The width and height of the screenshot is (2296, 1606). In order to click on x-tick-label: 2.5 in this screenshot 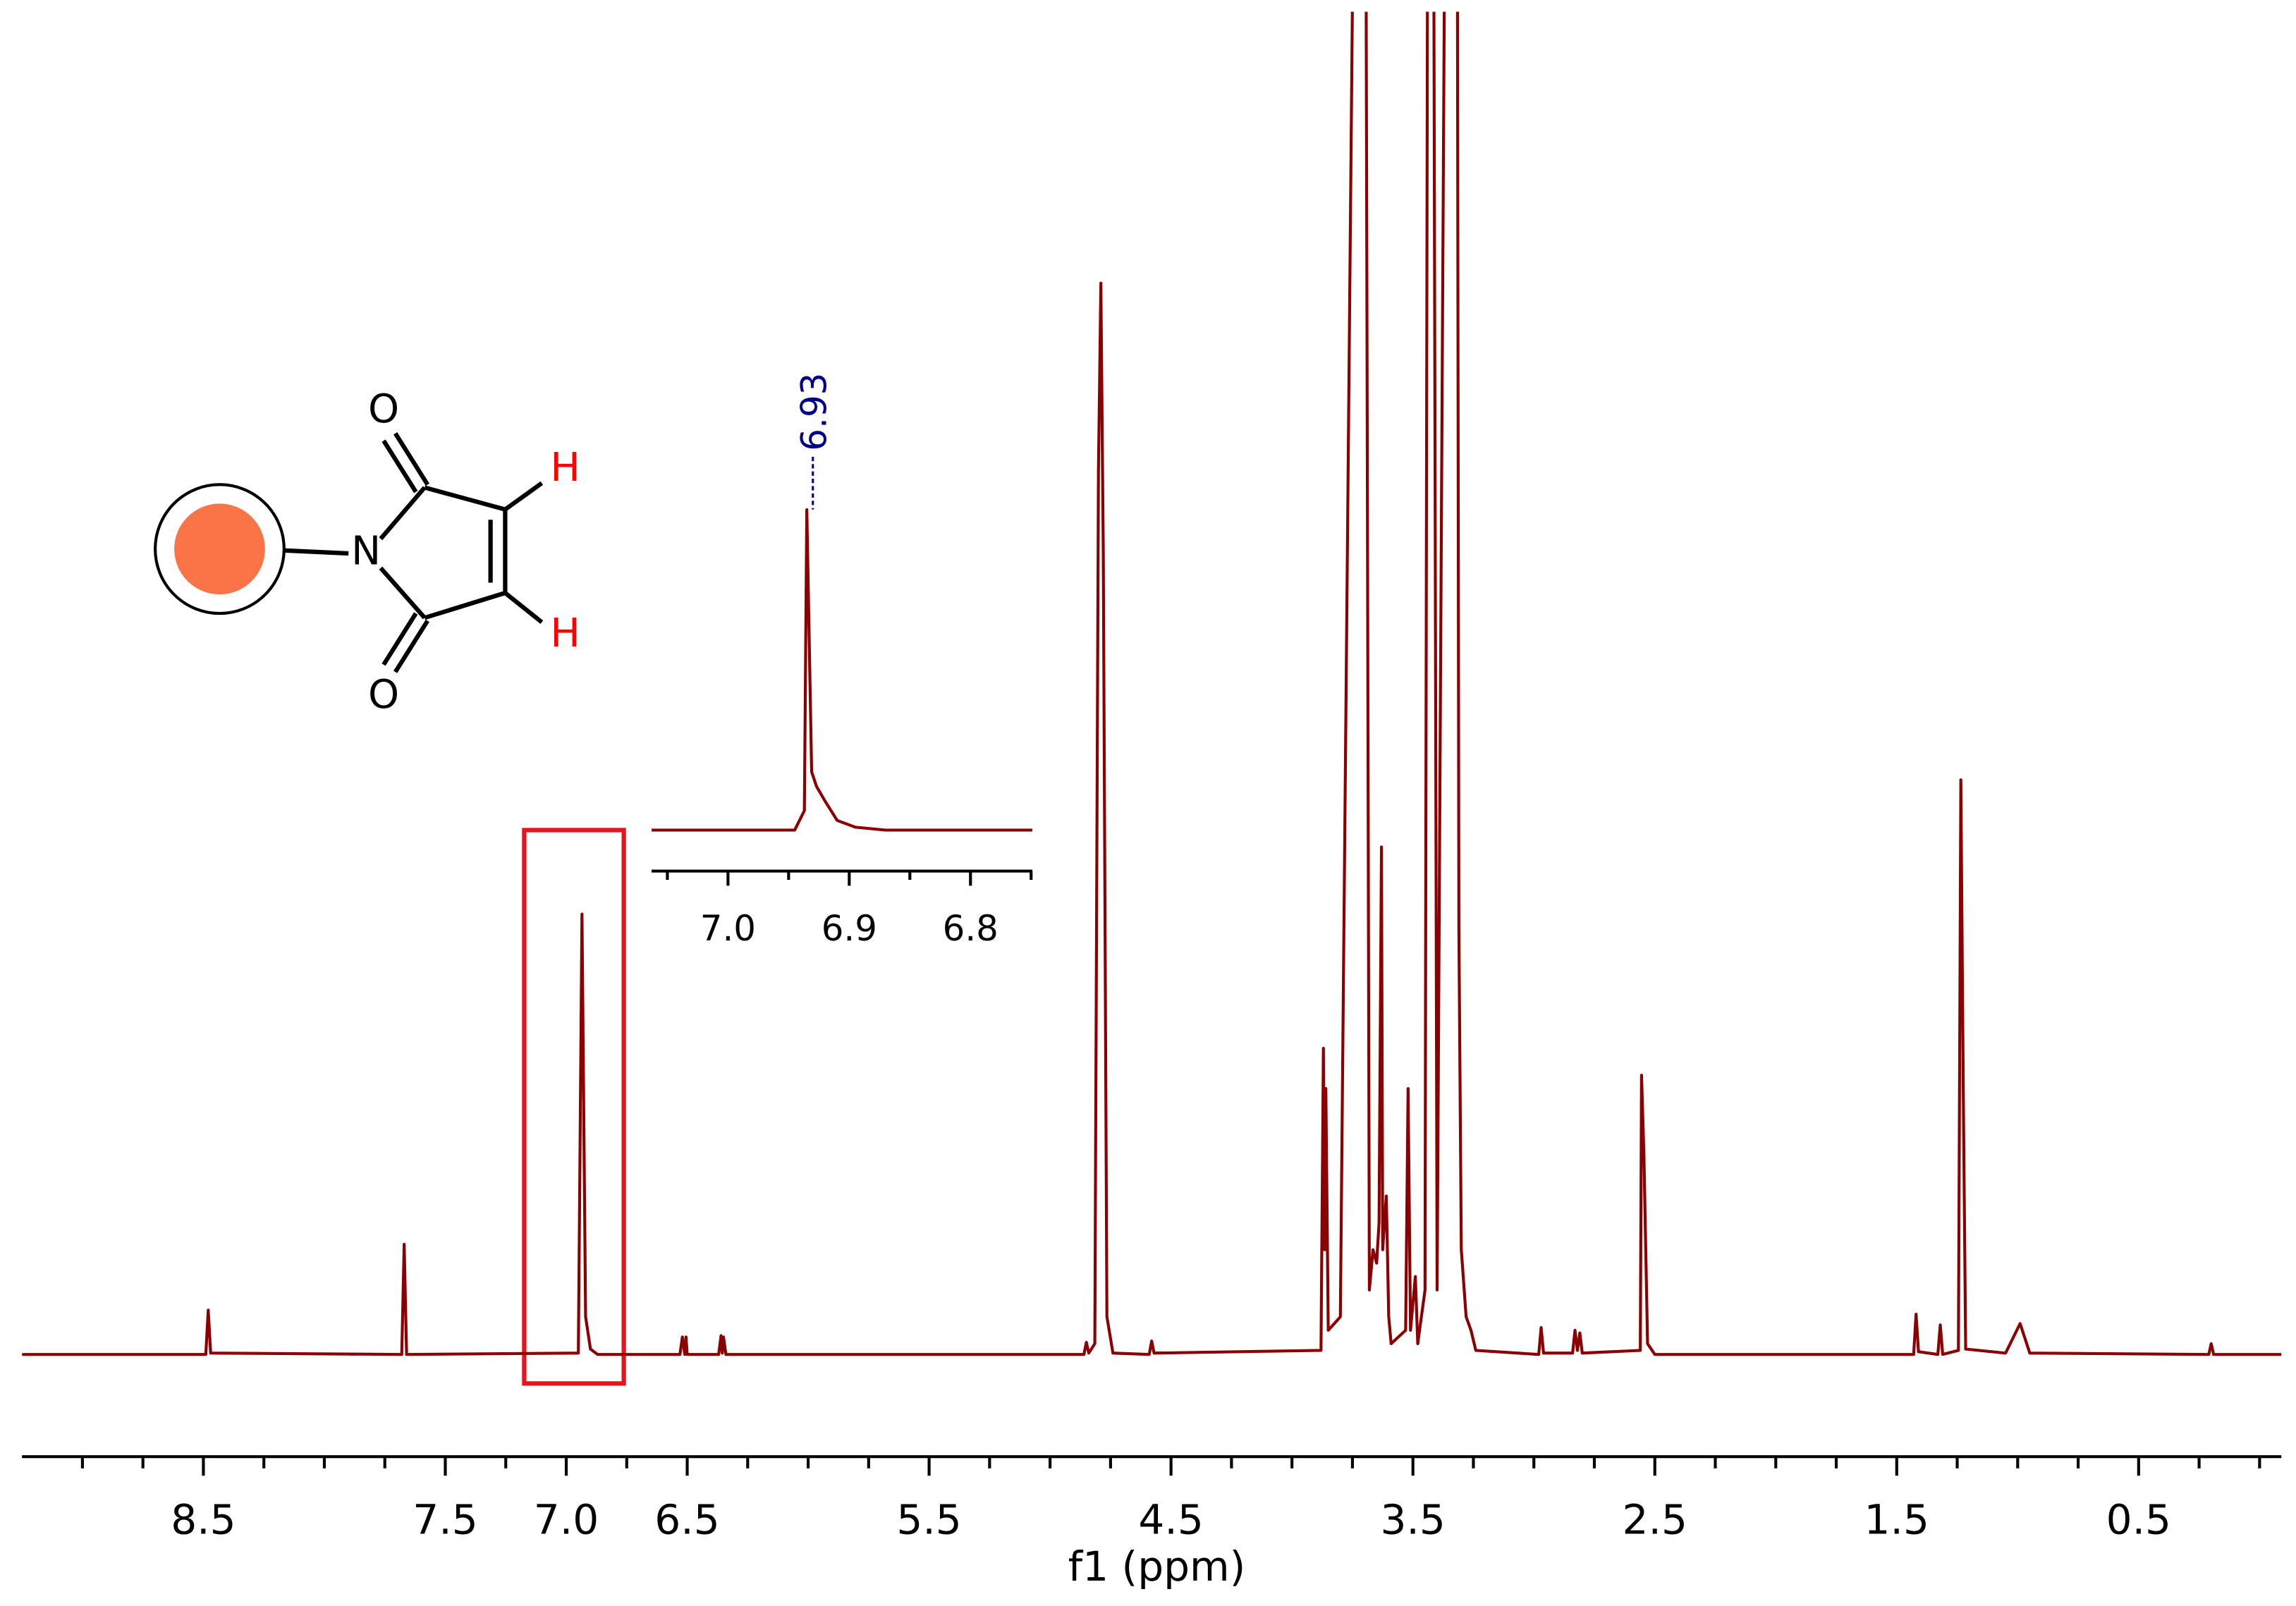, I will do `click(1655, 1520)`.